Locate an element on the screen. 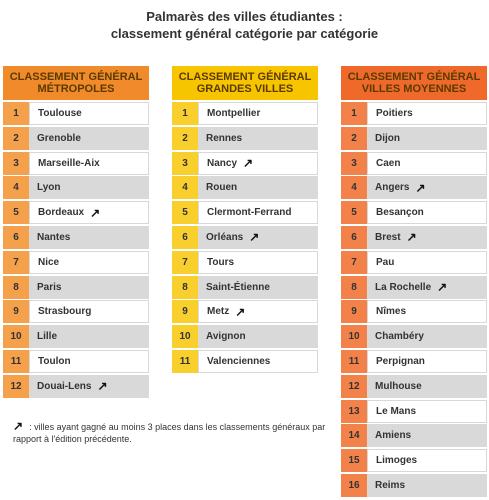 This screenshot has height=500, width=489. city-cell: Pau is located at coordinates (427, 262).